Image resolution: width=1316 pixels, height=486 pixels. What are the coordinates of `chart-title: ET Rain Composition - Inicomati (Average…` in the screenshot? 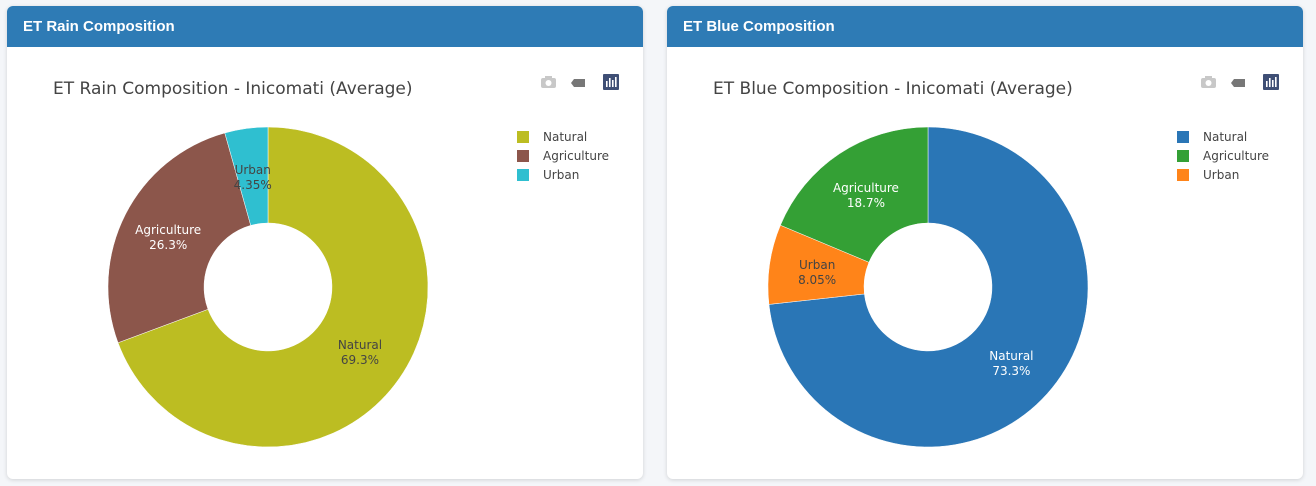 It's located at (233, 89).